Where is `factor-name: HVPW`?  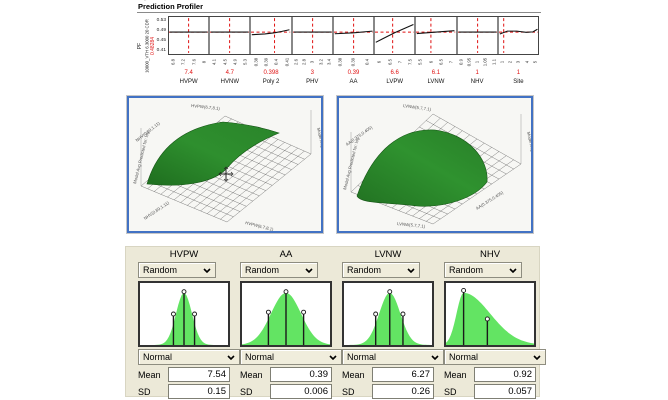
factor-name: HVPW is located at coordinates (188, 82).